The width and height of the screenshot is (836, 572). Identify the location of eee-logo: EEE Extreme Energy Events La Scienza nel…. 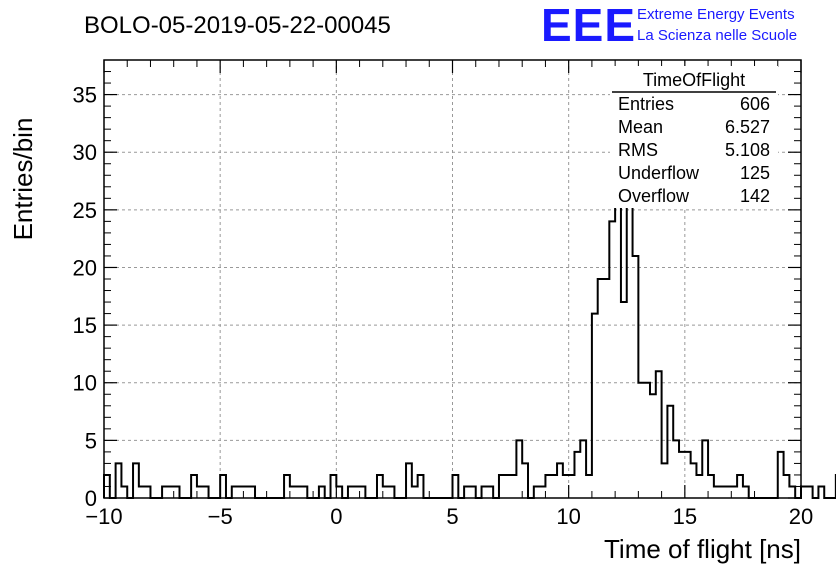
(669, 25).